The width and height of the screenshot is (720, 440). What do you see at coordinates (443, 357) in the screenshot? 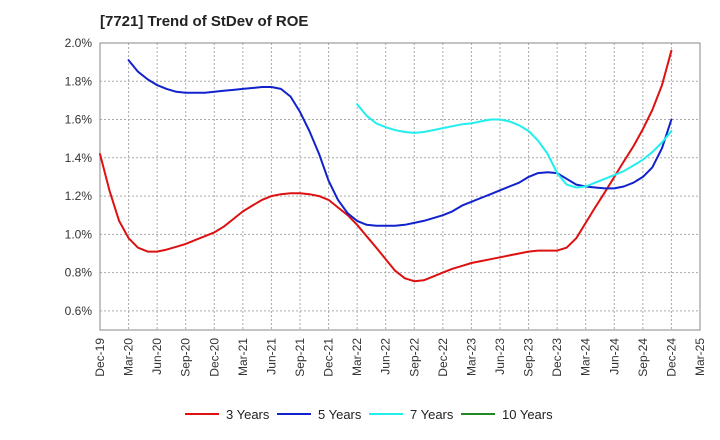
I see `x-tick-label: Dec-22` at bounding box center [443, 357].